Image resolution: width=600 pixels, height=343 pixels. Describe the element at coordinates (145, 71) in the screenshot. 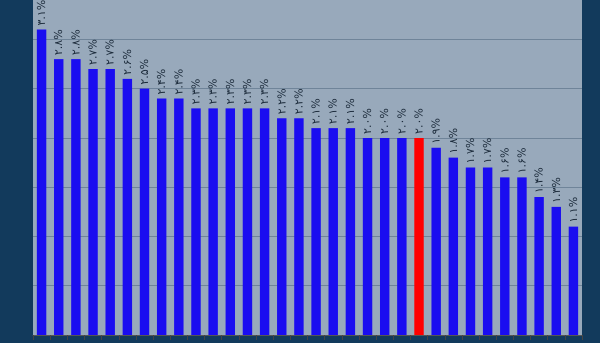

I see `data-label: ۲.۵%` at that location.